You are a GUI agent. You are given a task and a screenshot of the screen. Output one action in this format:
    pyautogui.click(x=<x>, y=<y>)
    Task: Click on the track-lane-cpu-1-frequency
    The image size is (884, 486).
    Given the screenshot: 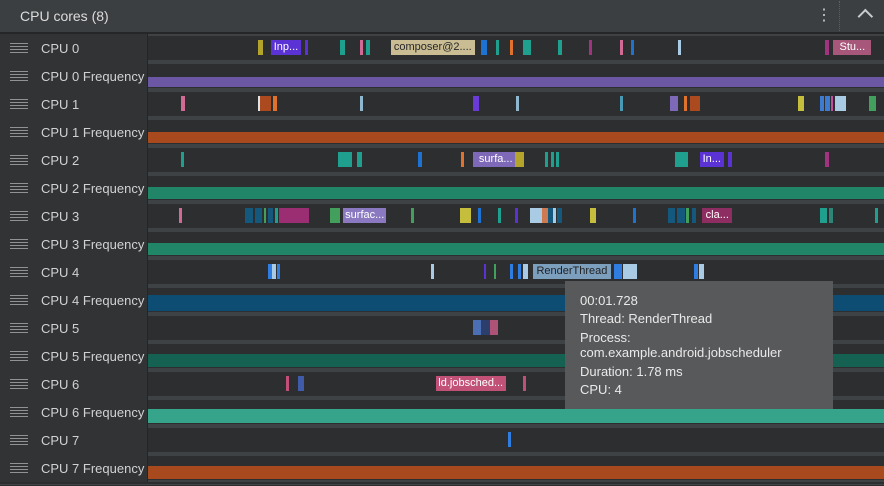 What is the action you would take?
    pyautogui.click(x=516, y=132)
    